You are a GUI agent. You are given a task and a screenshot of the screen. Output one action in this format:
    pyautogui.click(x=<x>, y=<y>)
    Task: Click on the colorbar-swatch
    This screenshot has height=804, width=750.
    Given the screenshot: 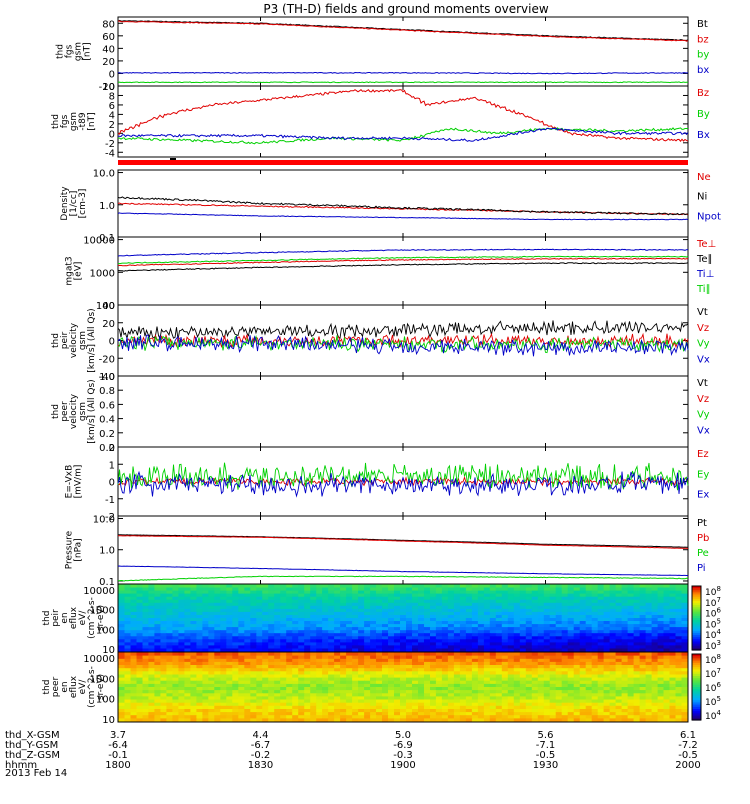 What is the action you would take?
    pyautogui.click(x=696, y=630)
    